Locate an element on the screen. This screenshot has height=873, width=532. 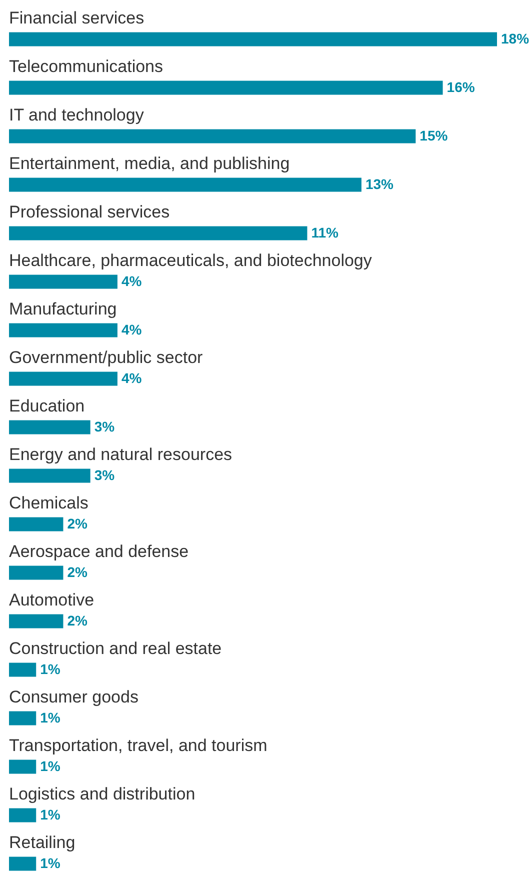
y-tick-label: Entertainment, media, and publishing is located at coordinates (149, 163).